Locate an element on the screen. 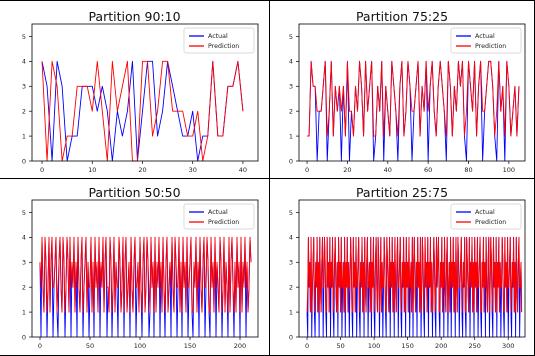  chart-title: Partition 50:50 is located at coordinates (134, 192).